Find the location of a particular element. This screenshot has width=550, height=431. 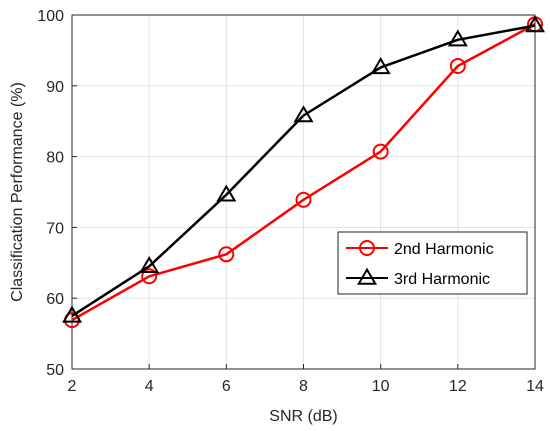

legend-label-3rd-harmonic: 3rd Harmonic is located at coordinates (442, 279).